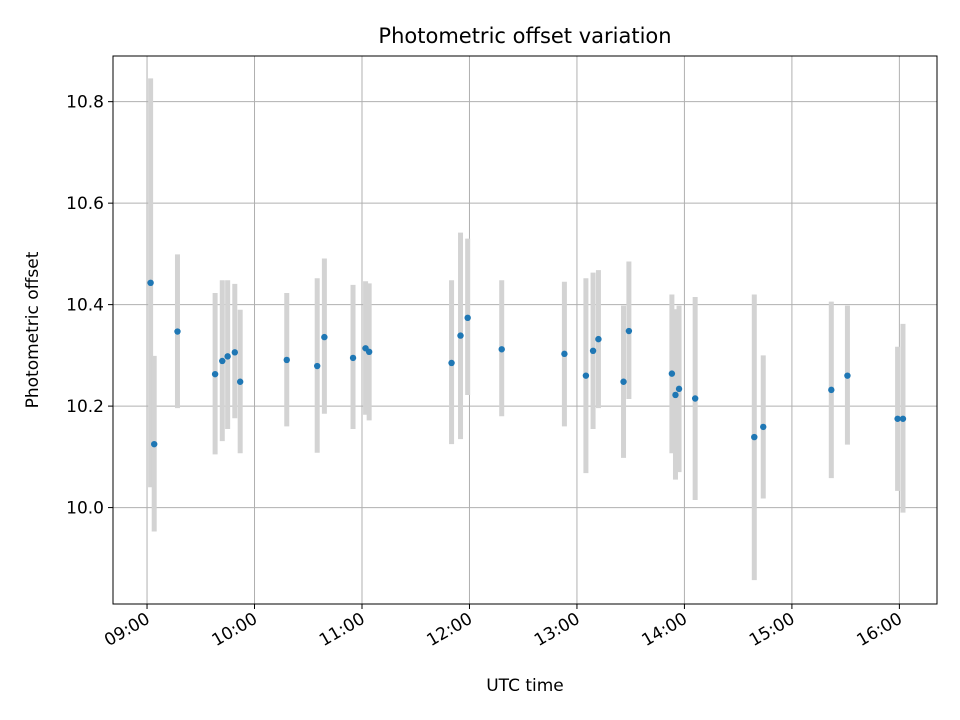  Describe the element at coordinates (85, 509) in the screenshot. I see `y-tick-label: 10.0` at that location.